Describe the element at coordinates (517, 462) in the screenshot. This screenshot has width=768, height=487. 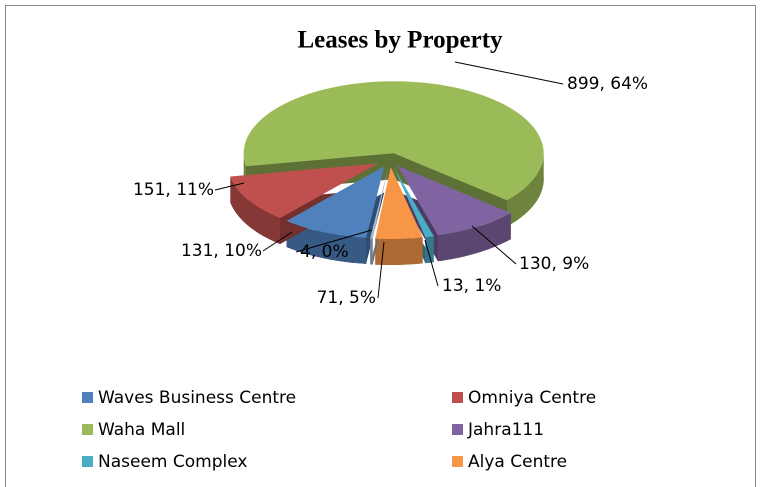
I see `legend-label: Alya Centre` at that location.